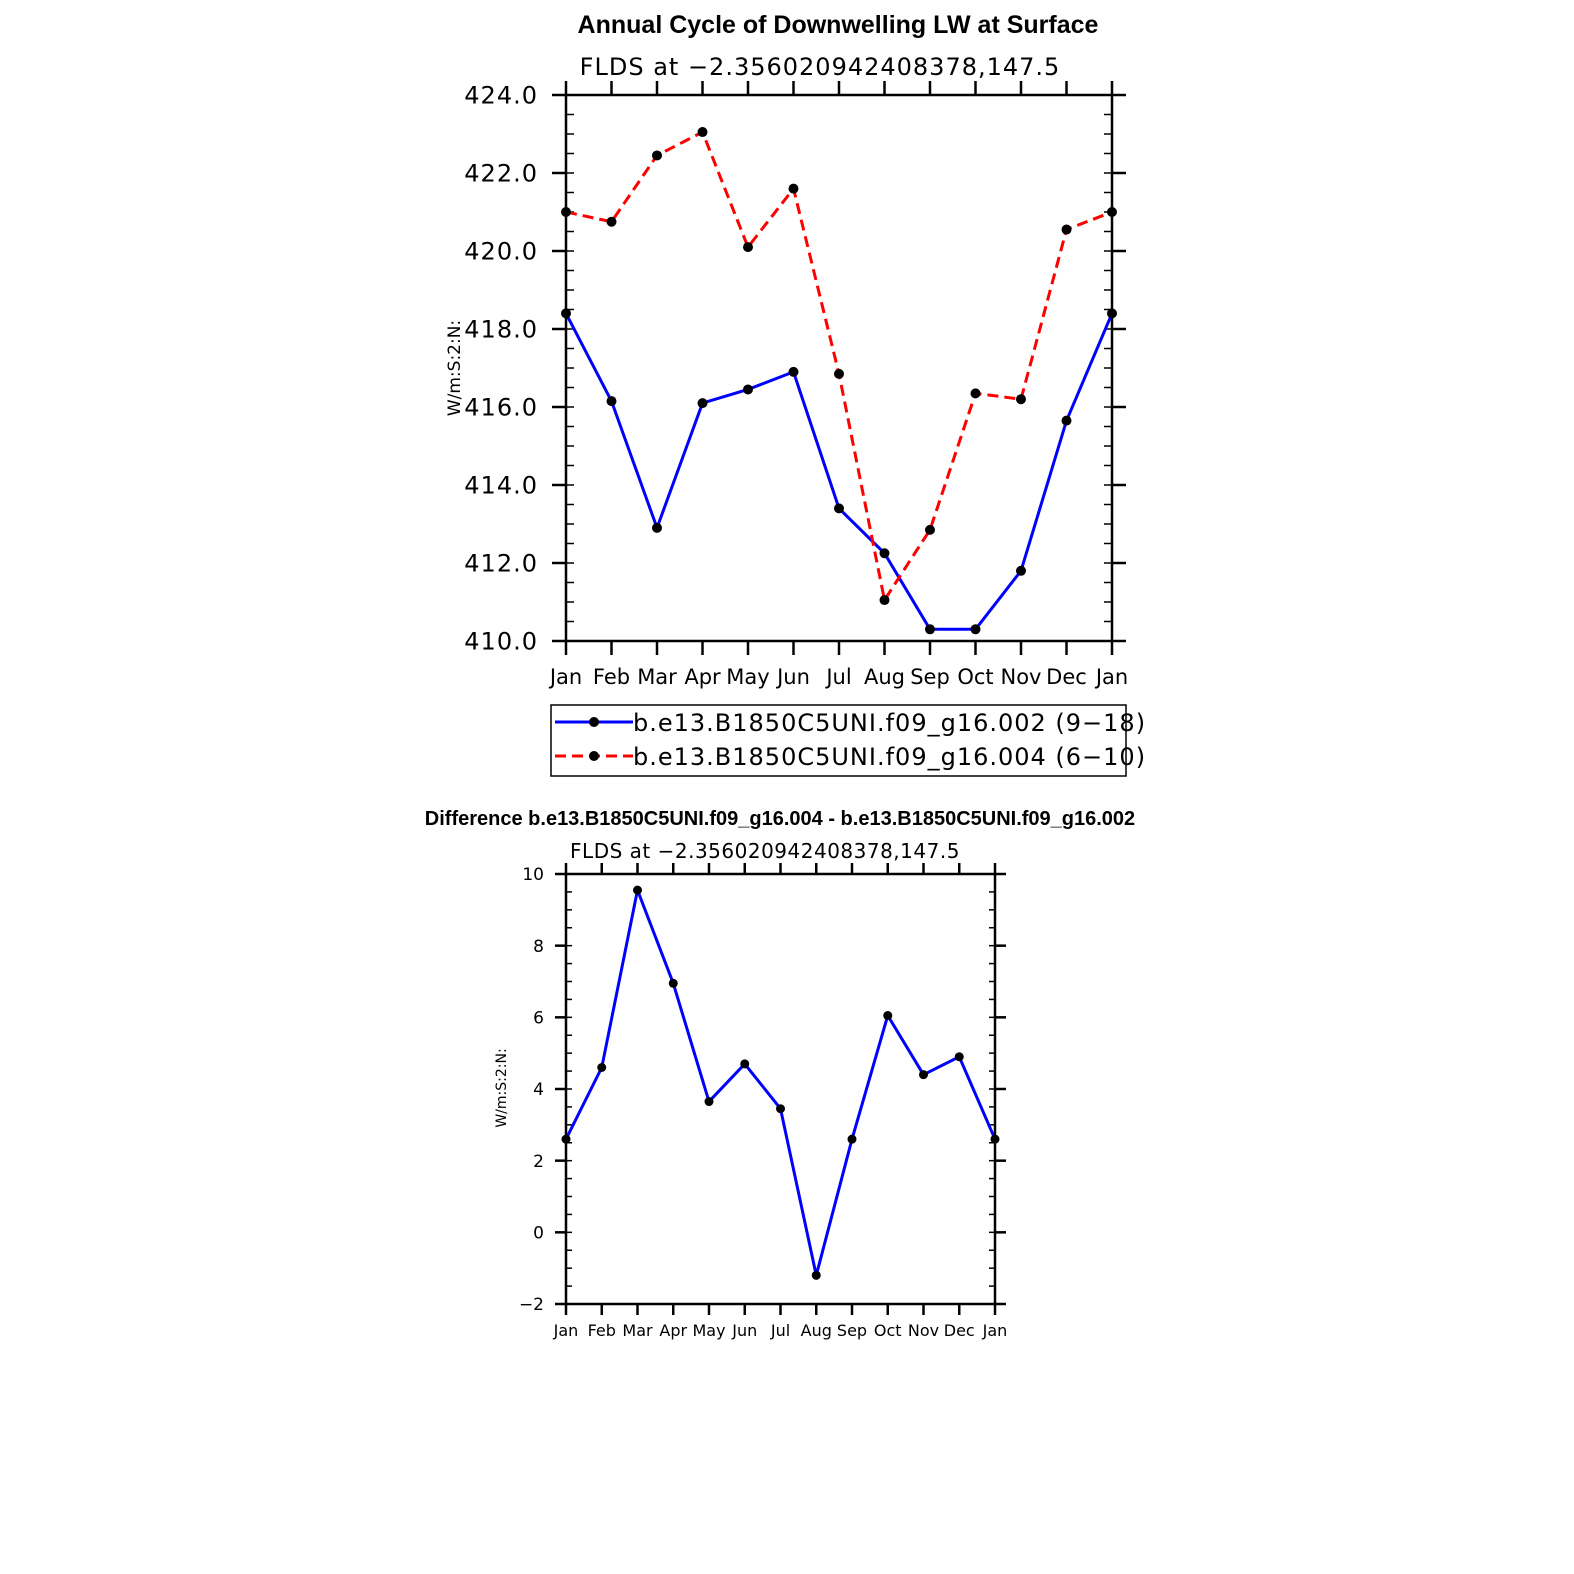  What do you see at coordinates (538, 1162) in the screenshot?
I see `y-tick-label: 2` at bounding box center [538, 1162].